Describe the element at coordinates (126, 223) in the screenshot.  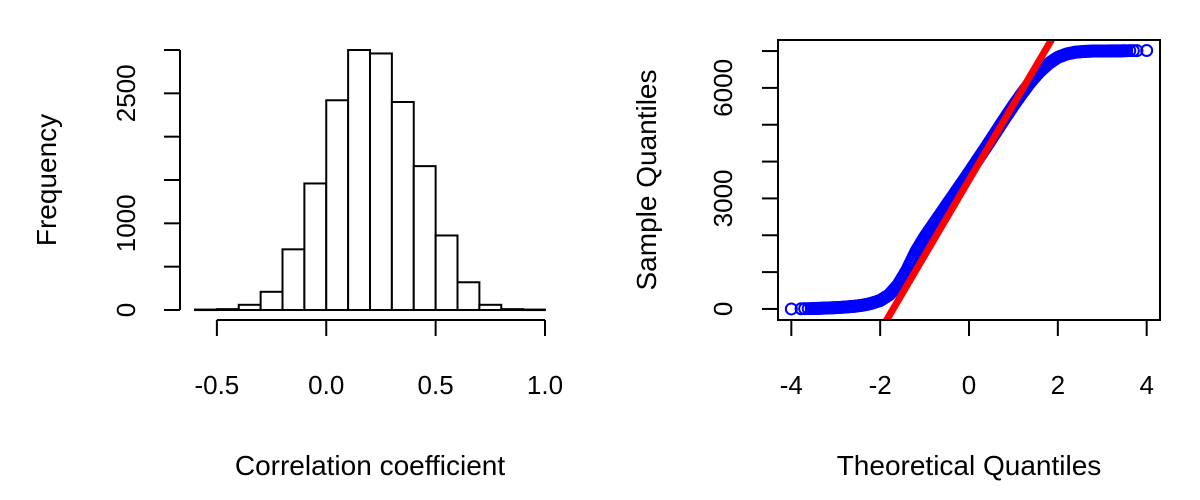
I see `histogram-y-tick-label: 1000` at that location.